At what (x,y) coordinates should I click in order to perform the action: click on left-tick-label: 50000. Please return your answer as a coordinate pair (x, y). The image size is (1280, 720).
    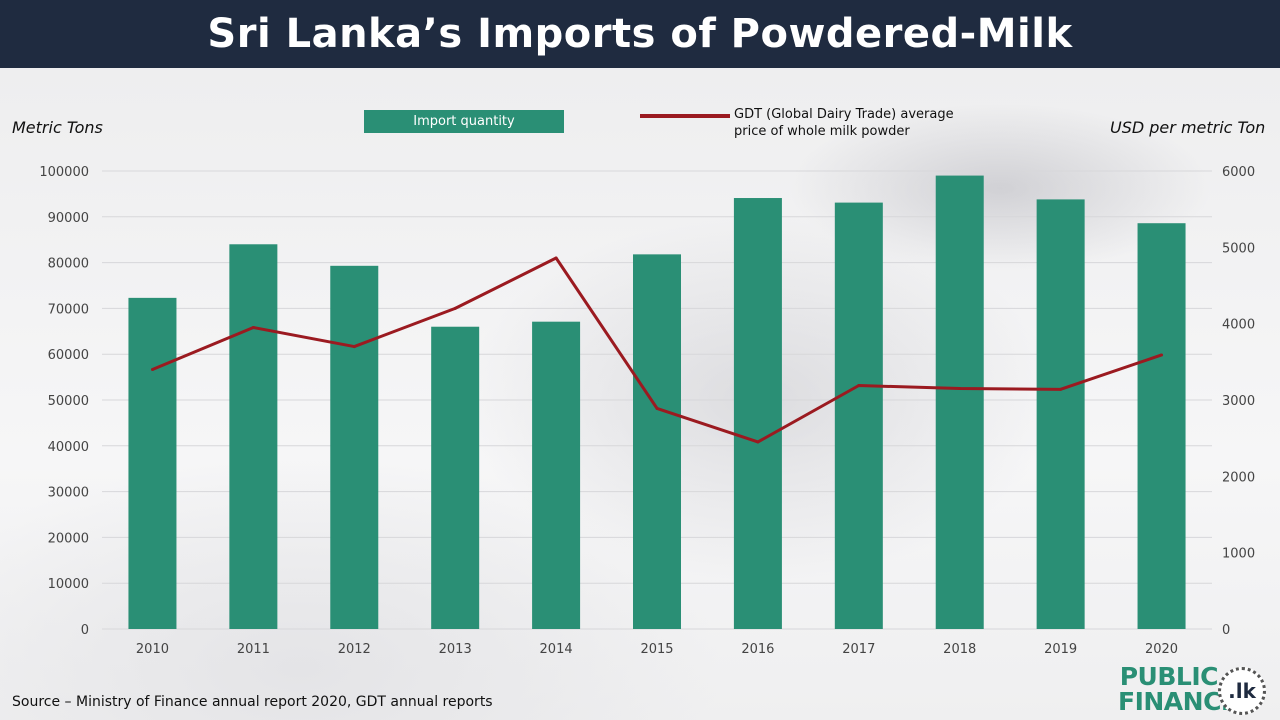
    Looking at the image, I should click on (68, 401).